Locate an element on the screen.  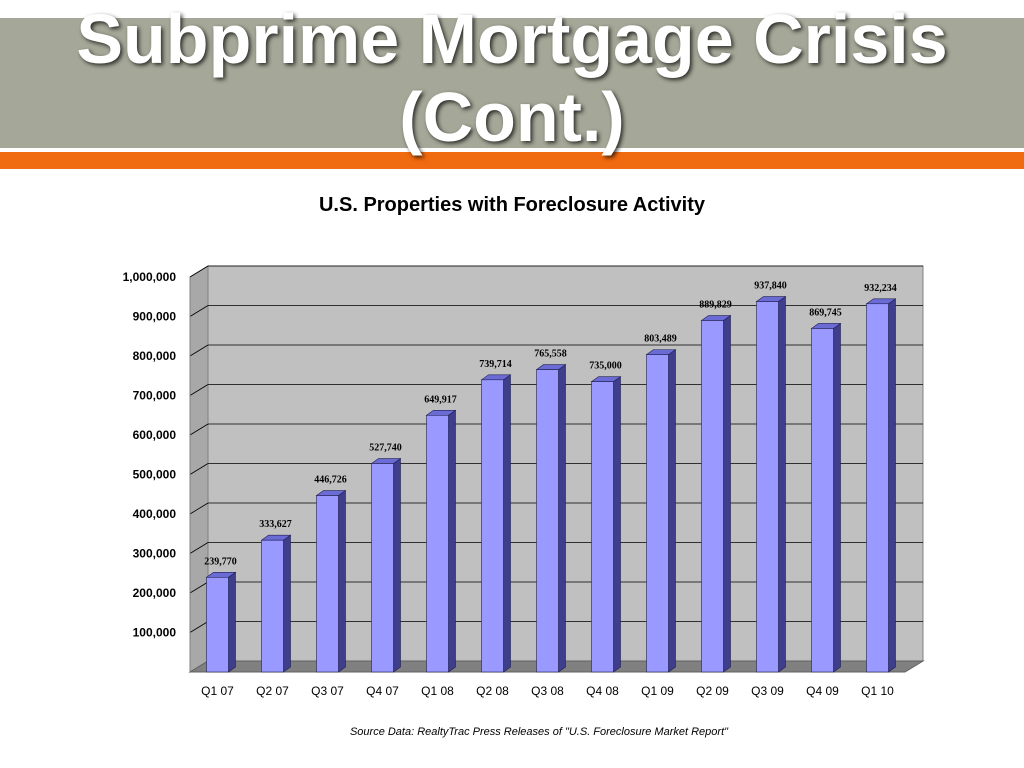
x-tick-label: Q4 08 is located at coordinates (602, 691).